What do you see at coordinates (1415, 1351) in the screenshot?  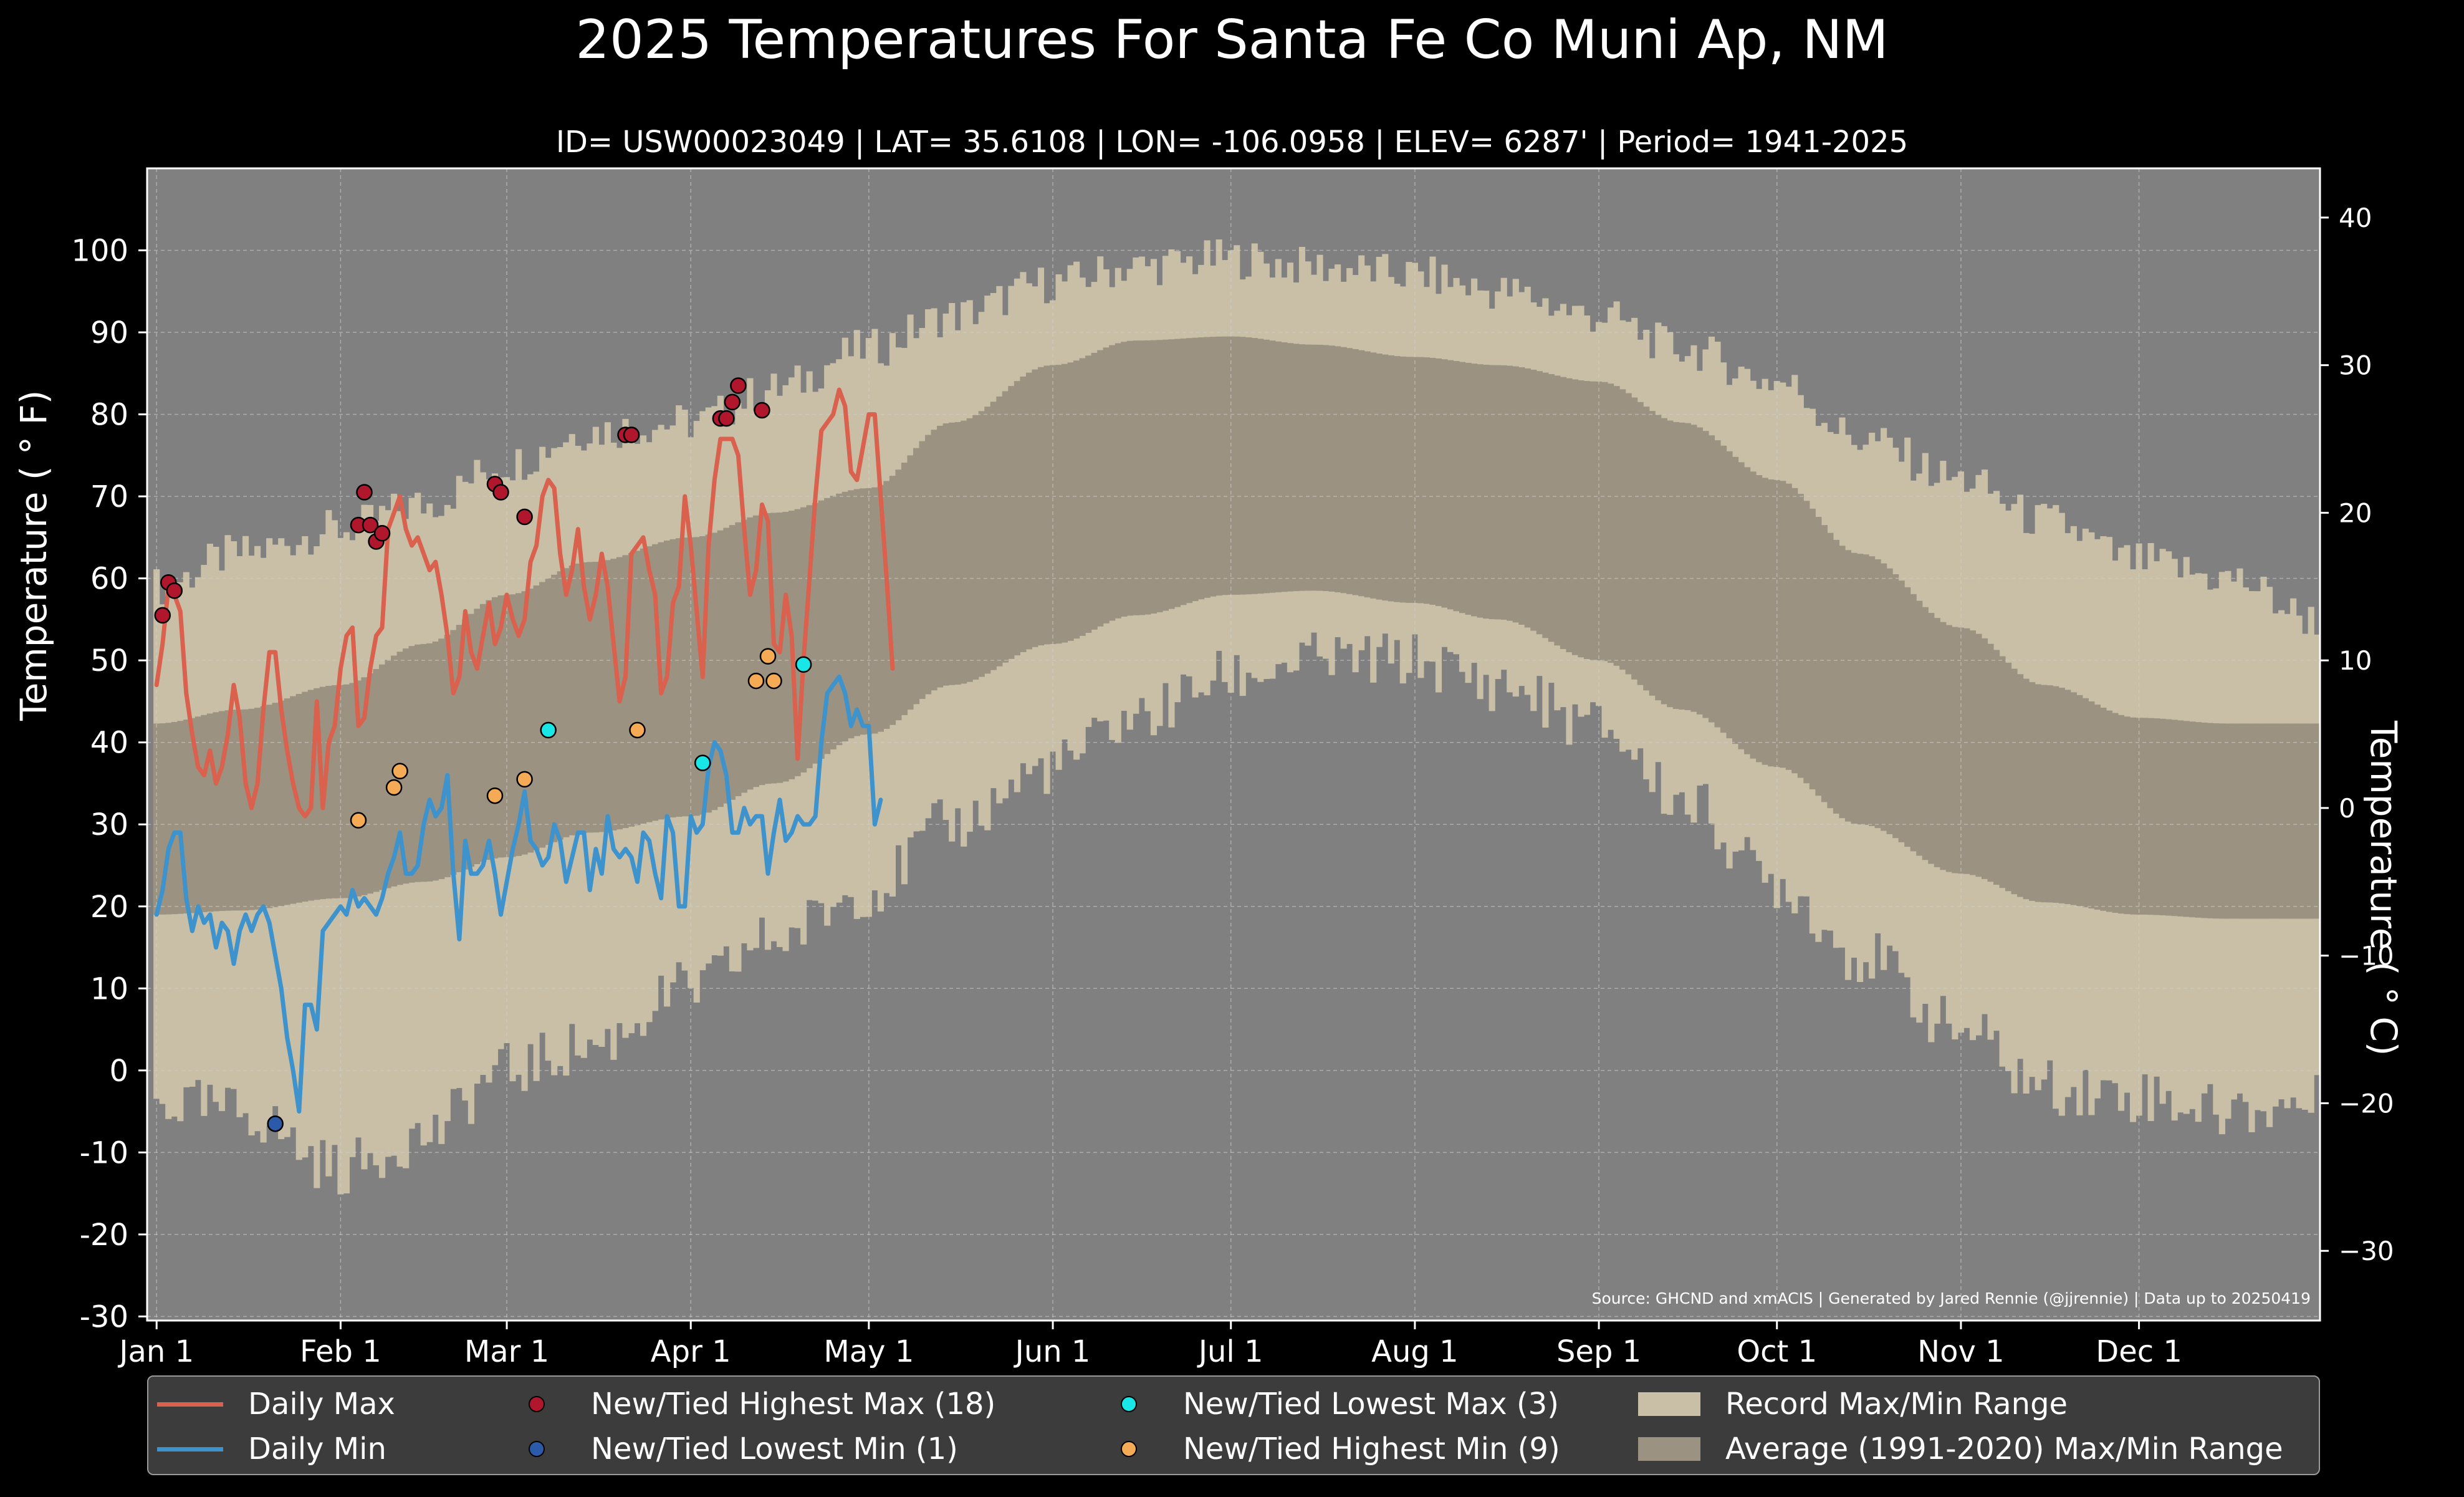 I see `x-tick-label: Aug 1` at bounding box center [1415, 1351].